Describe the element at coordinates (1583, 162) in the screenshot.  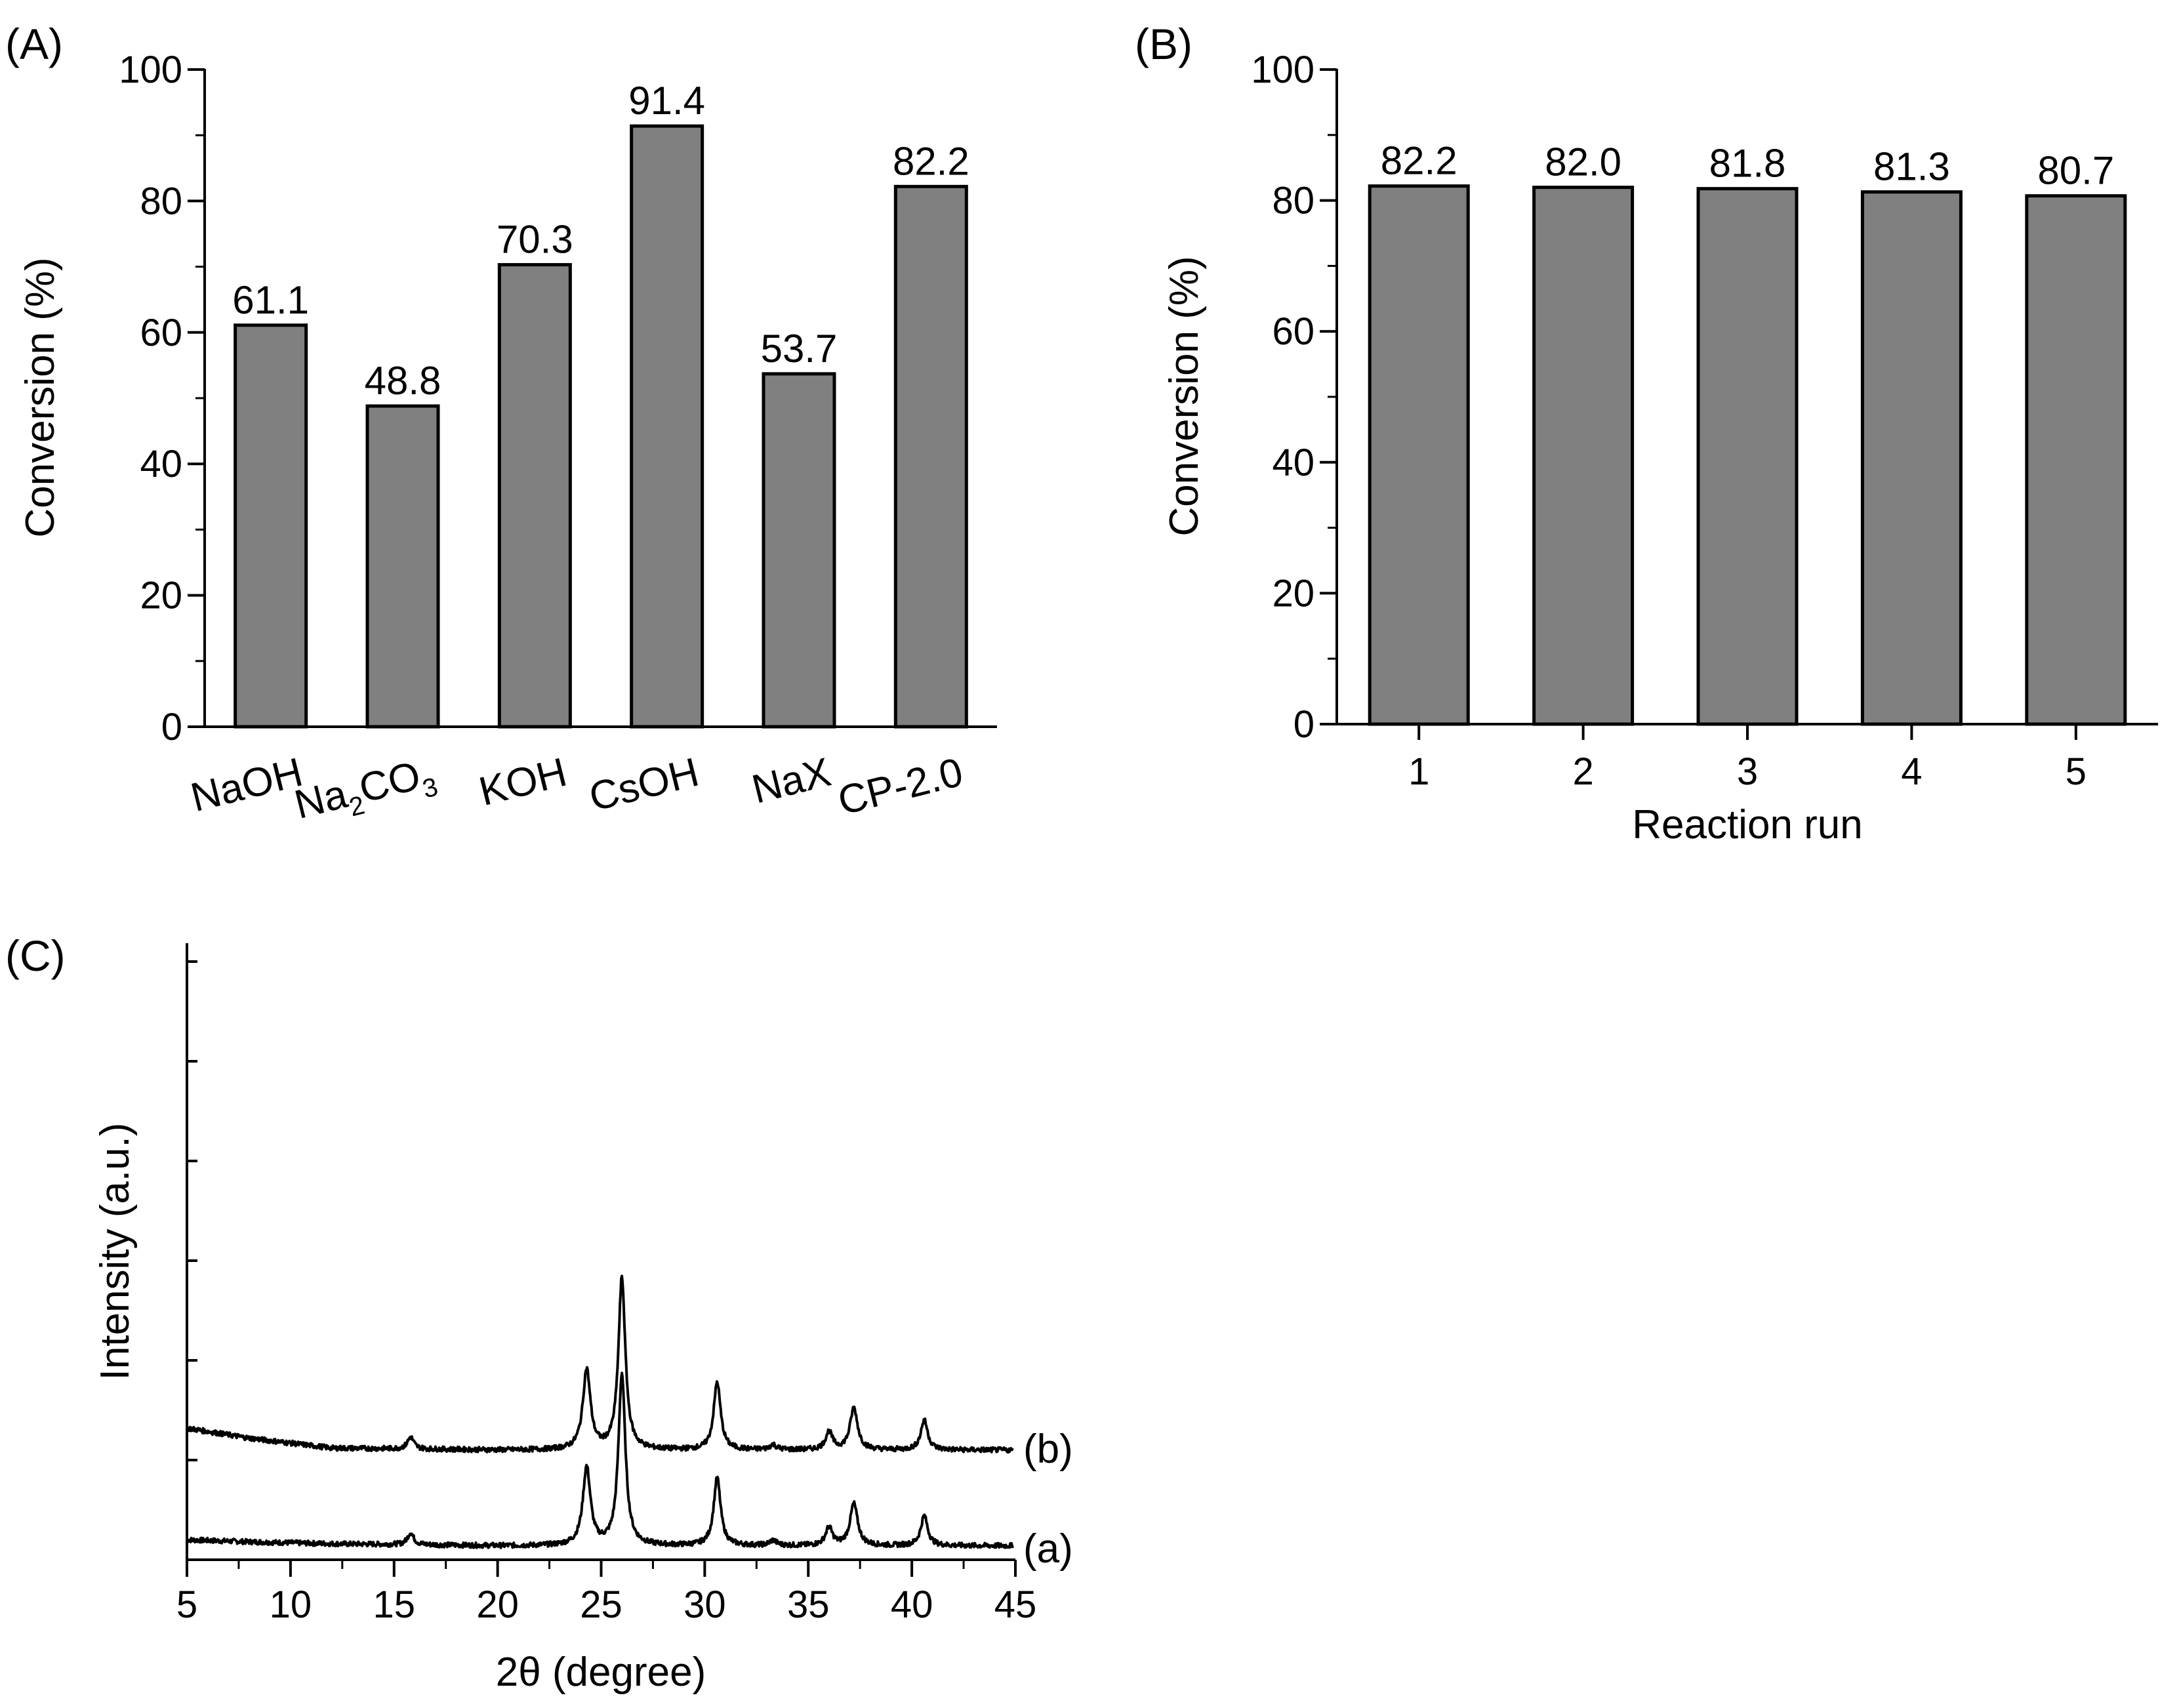
I see `b-value-label: 82.0` at that location.